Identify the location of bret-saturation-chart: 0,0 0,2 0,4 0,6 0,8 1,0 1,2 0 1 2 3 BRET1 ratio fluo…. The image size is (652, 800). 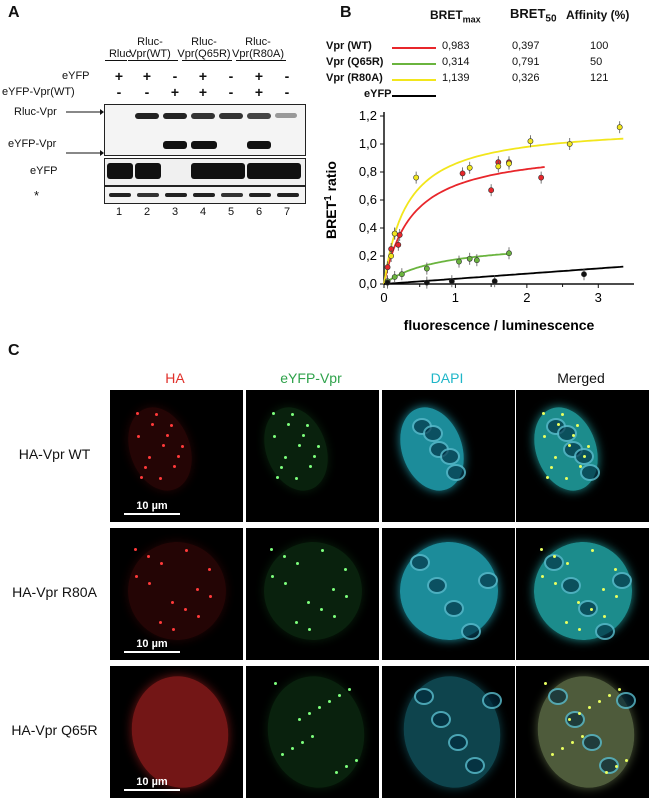
(478, 220).